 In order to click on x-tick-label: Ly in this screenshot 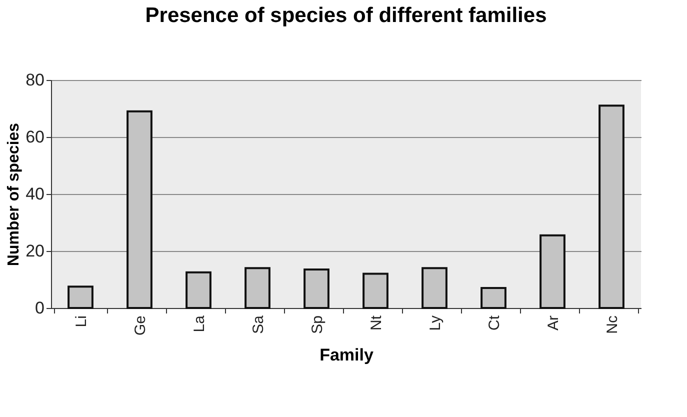, I will do `click(435, 323)`.